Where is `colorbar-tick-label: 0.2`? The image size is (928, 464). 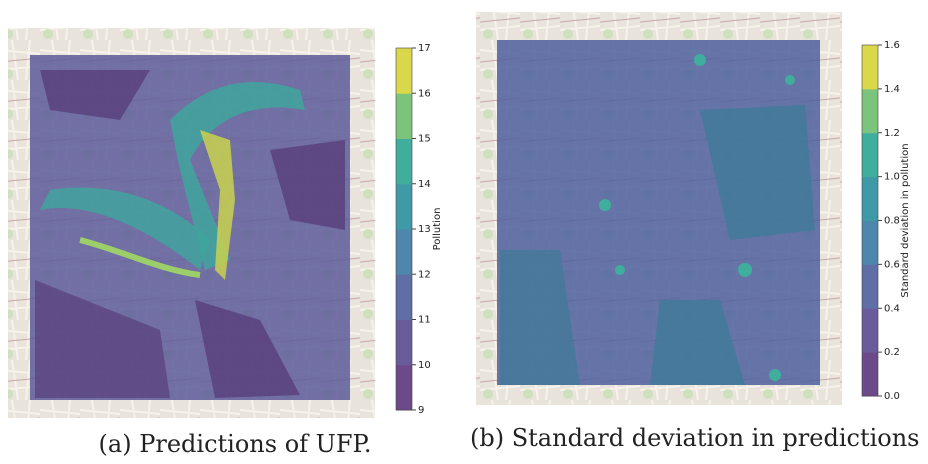 colorbar-tick-label: 0.2 is located at coordinates (892, 352).